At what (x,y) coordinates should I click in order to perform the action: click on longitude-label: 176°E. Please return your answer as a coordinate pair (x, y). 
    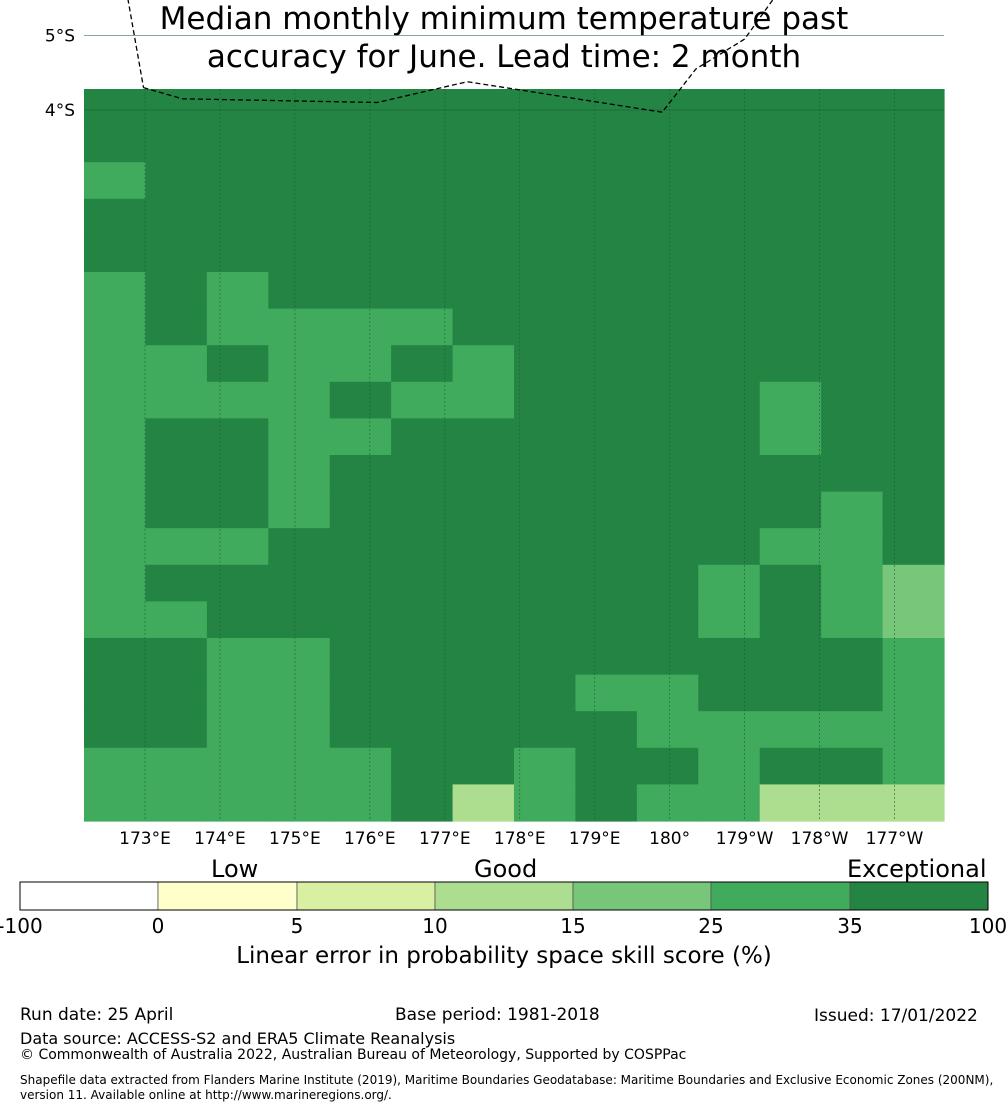
    Looking at the image, I should click on (370, 839).